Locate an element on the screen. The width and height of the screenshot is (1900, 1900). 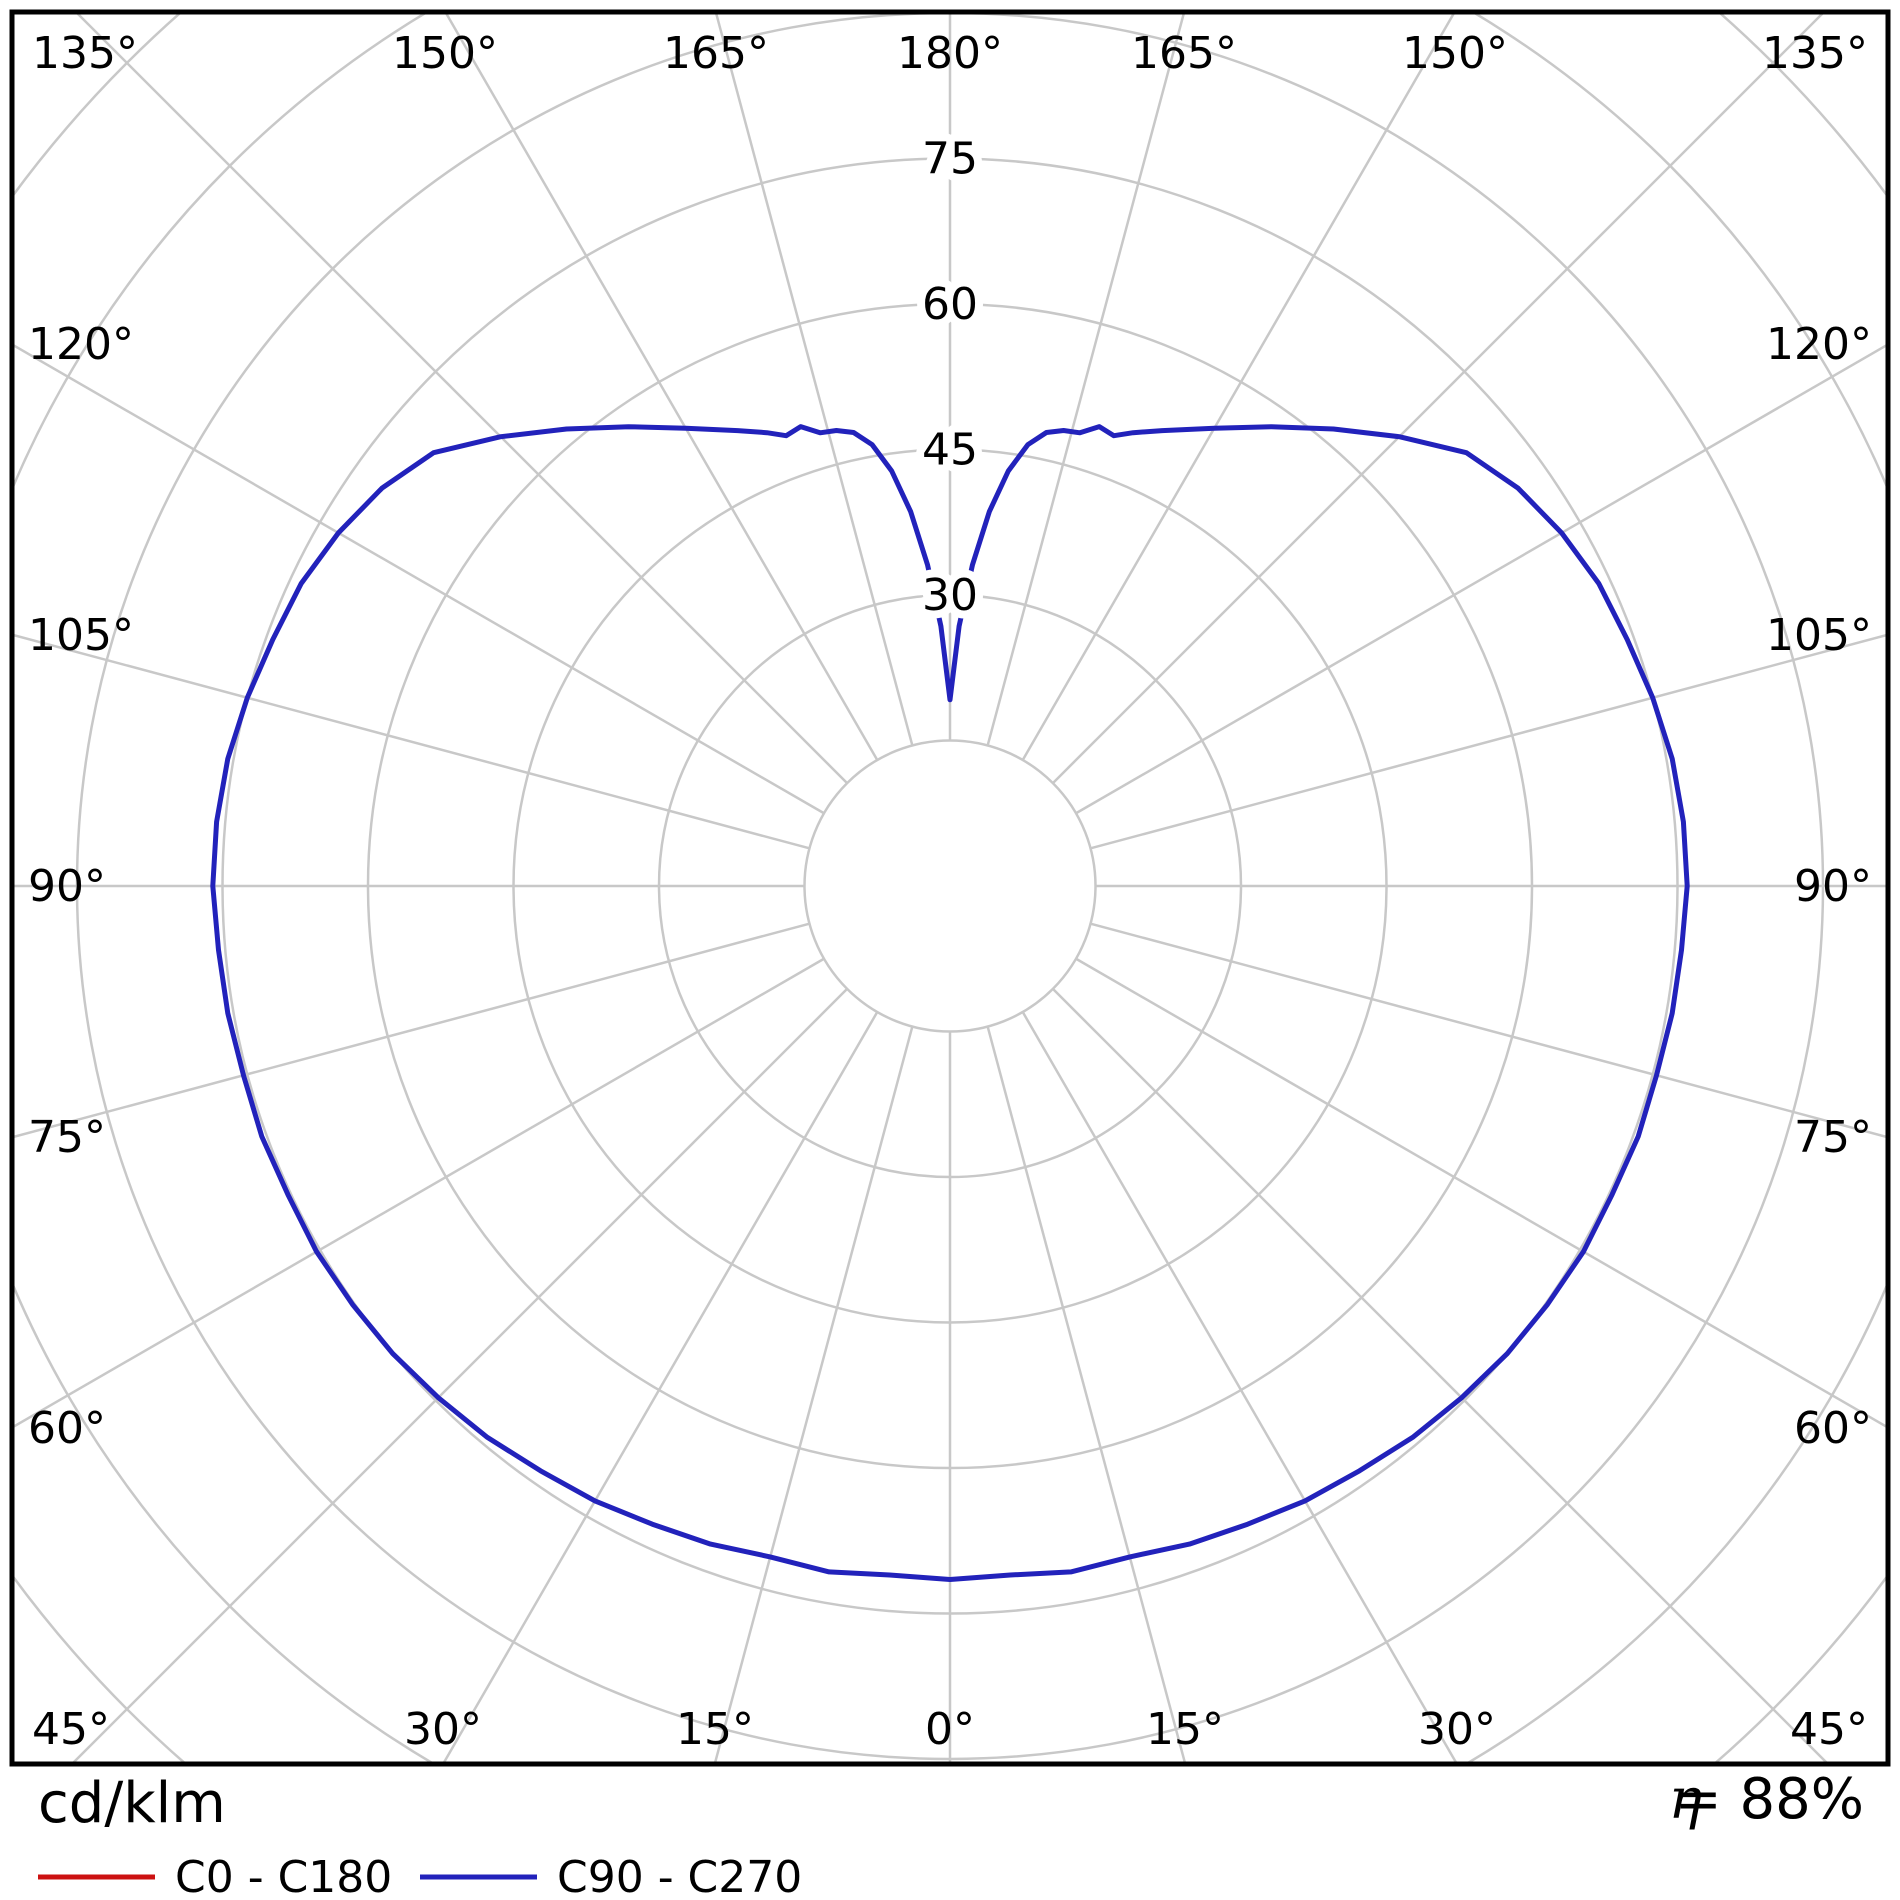
angle-label-left-4: 60° is located at coordinates (67, 1428).